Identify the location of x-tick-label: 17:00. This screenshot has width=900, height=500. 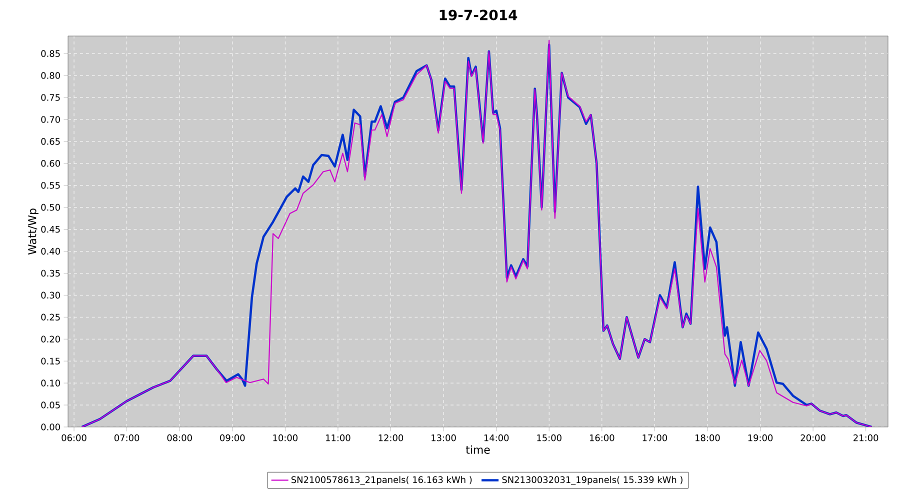
(655, 438).